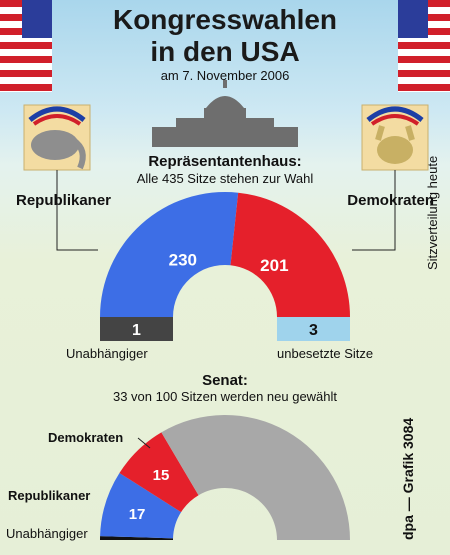  Describe the element at coordinates (144, 443) in the screenshot. I see `senate-democrat-leader` at that location.